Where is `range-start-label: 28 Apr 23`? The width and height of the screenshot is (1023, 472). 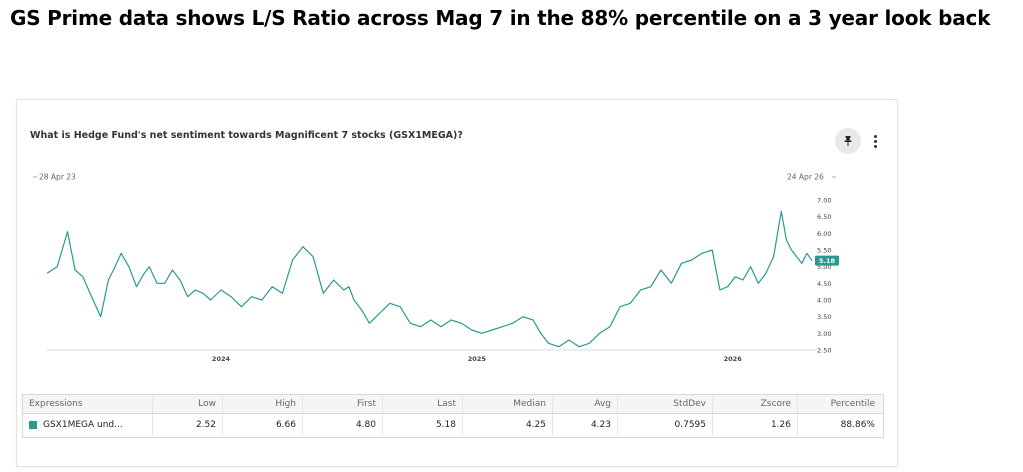 range-start-label: 28 Apr 23 is located at coordinates (57, 177).